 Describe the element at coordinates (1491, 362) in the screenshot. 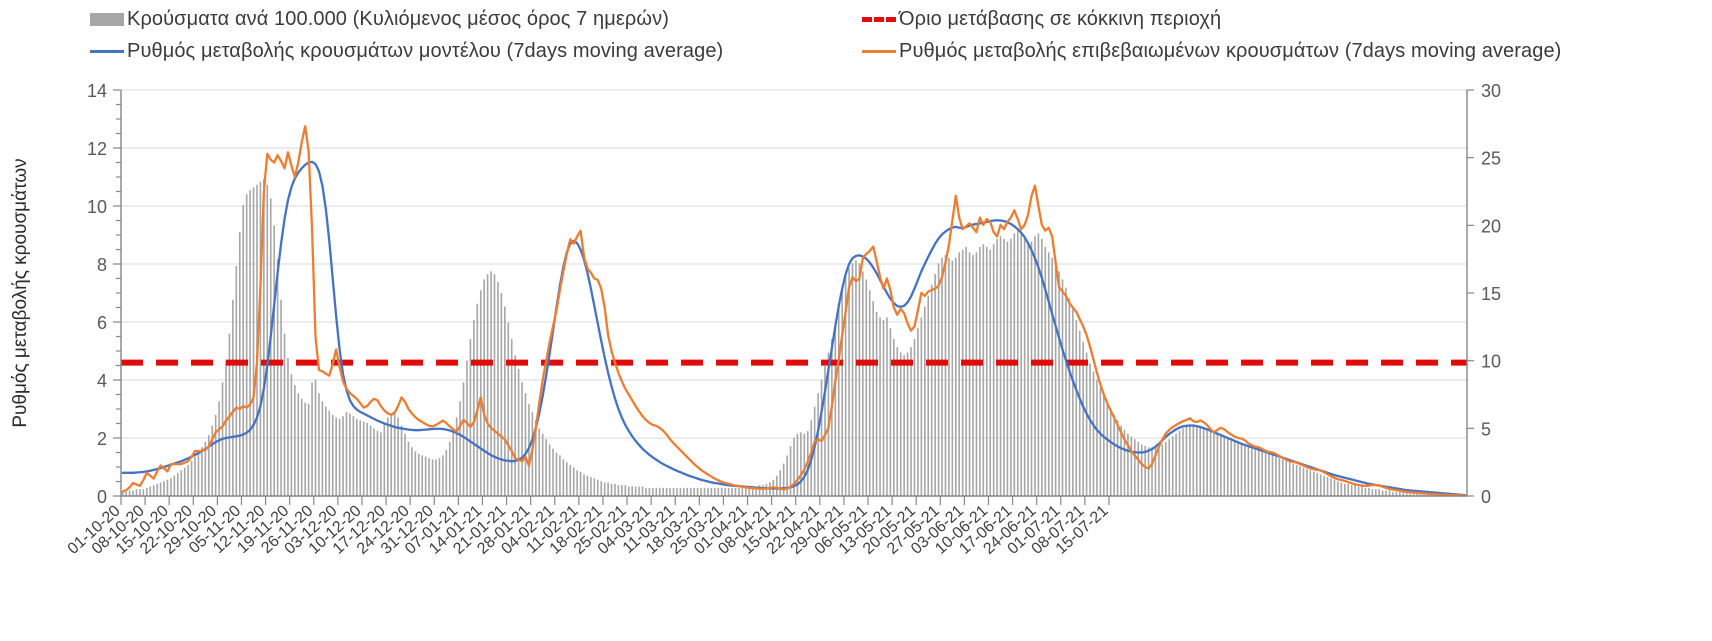

I see `y2-tick-label: 10` at that location.